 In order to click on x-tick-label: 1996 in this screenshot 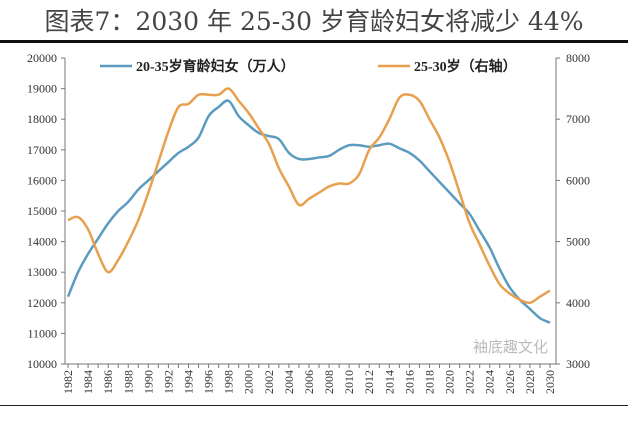, I will do `click(209, 382)`.